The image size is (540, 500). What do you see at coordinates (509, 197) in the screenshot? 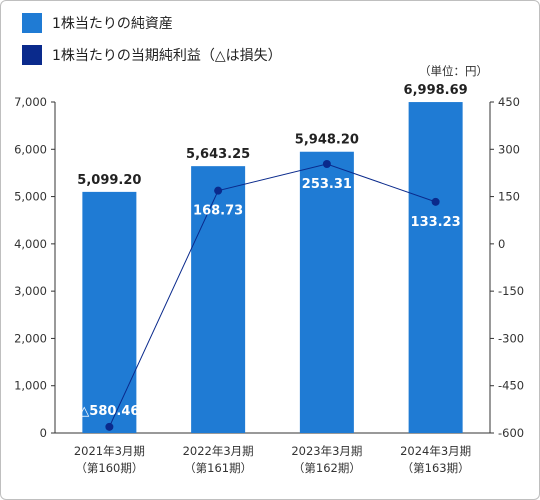
I see `y-right-tick-label: 150` at bounding box center [509, 197].